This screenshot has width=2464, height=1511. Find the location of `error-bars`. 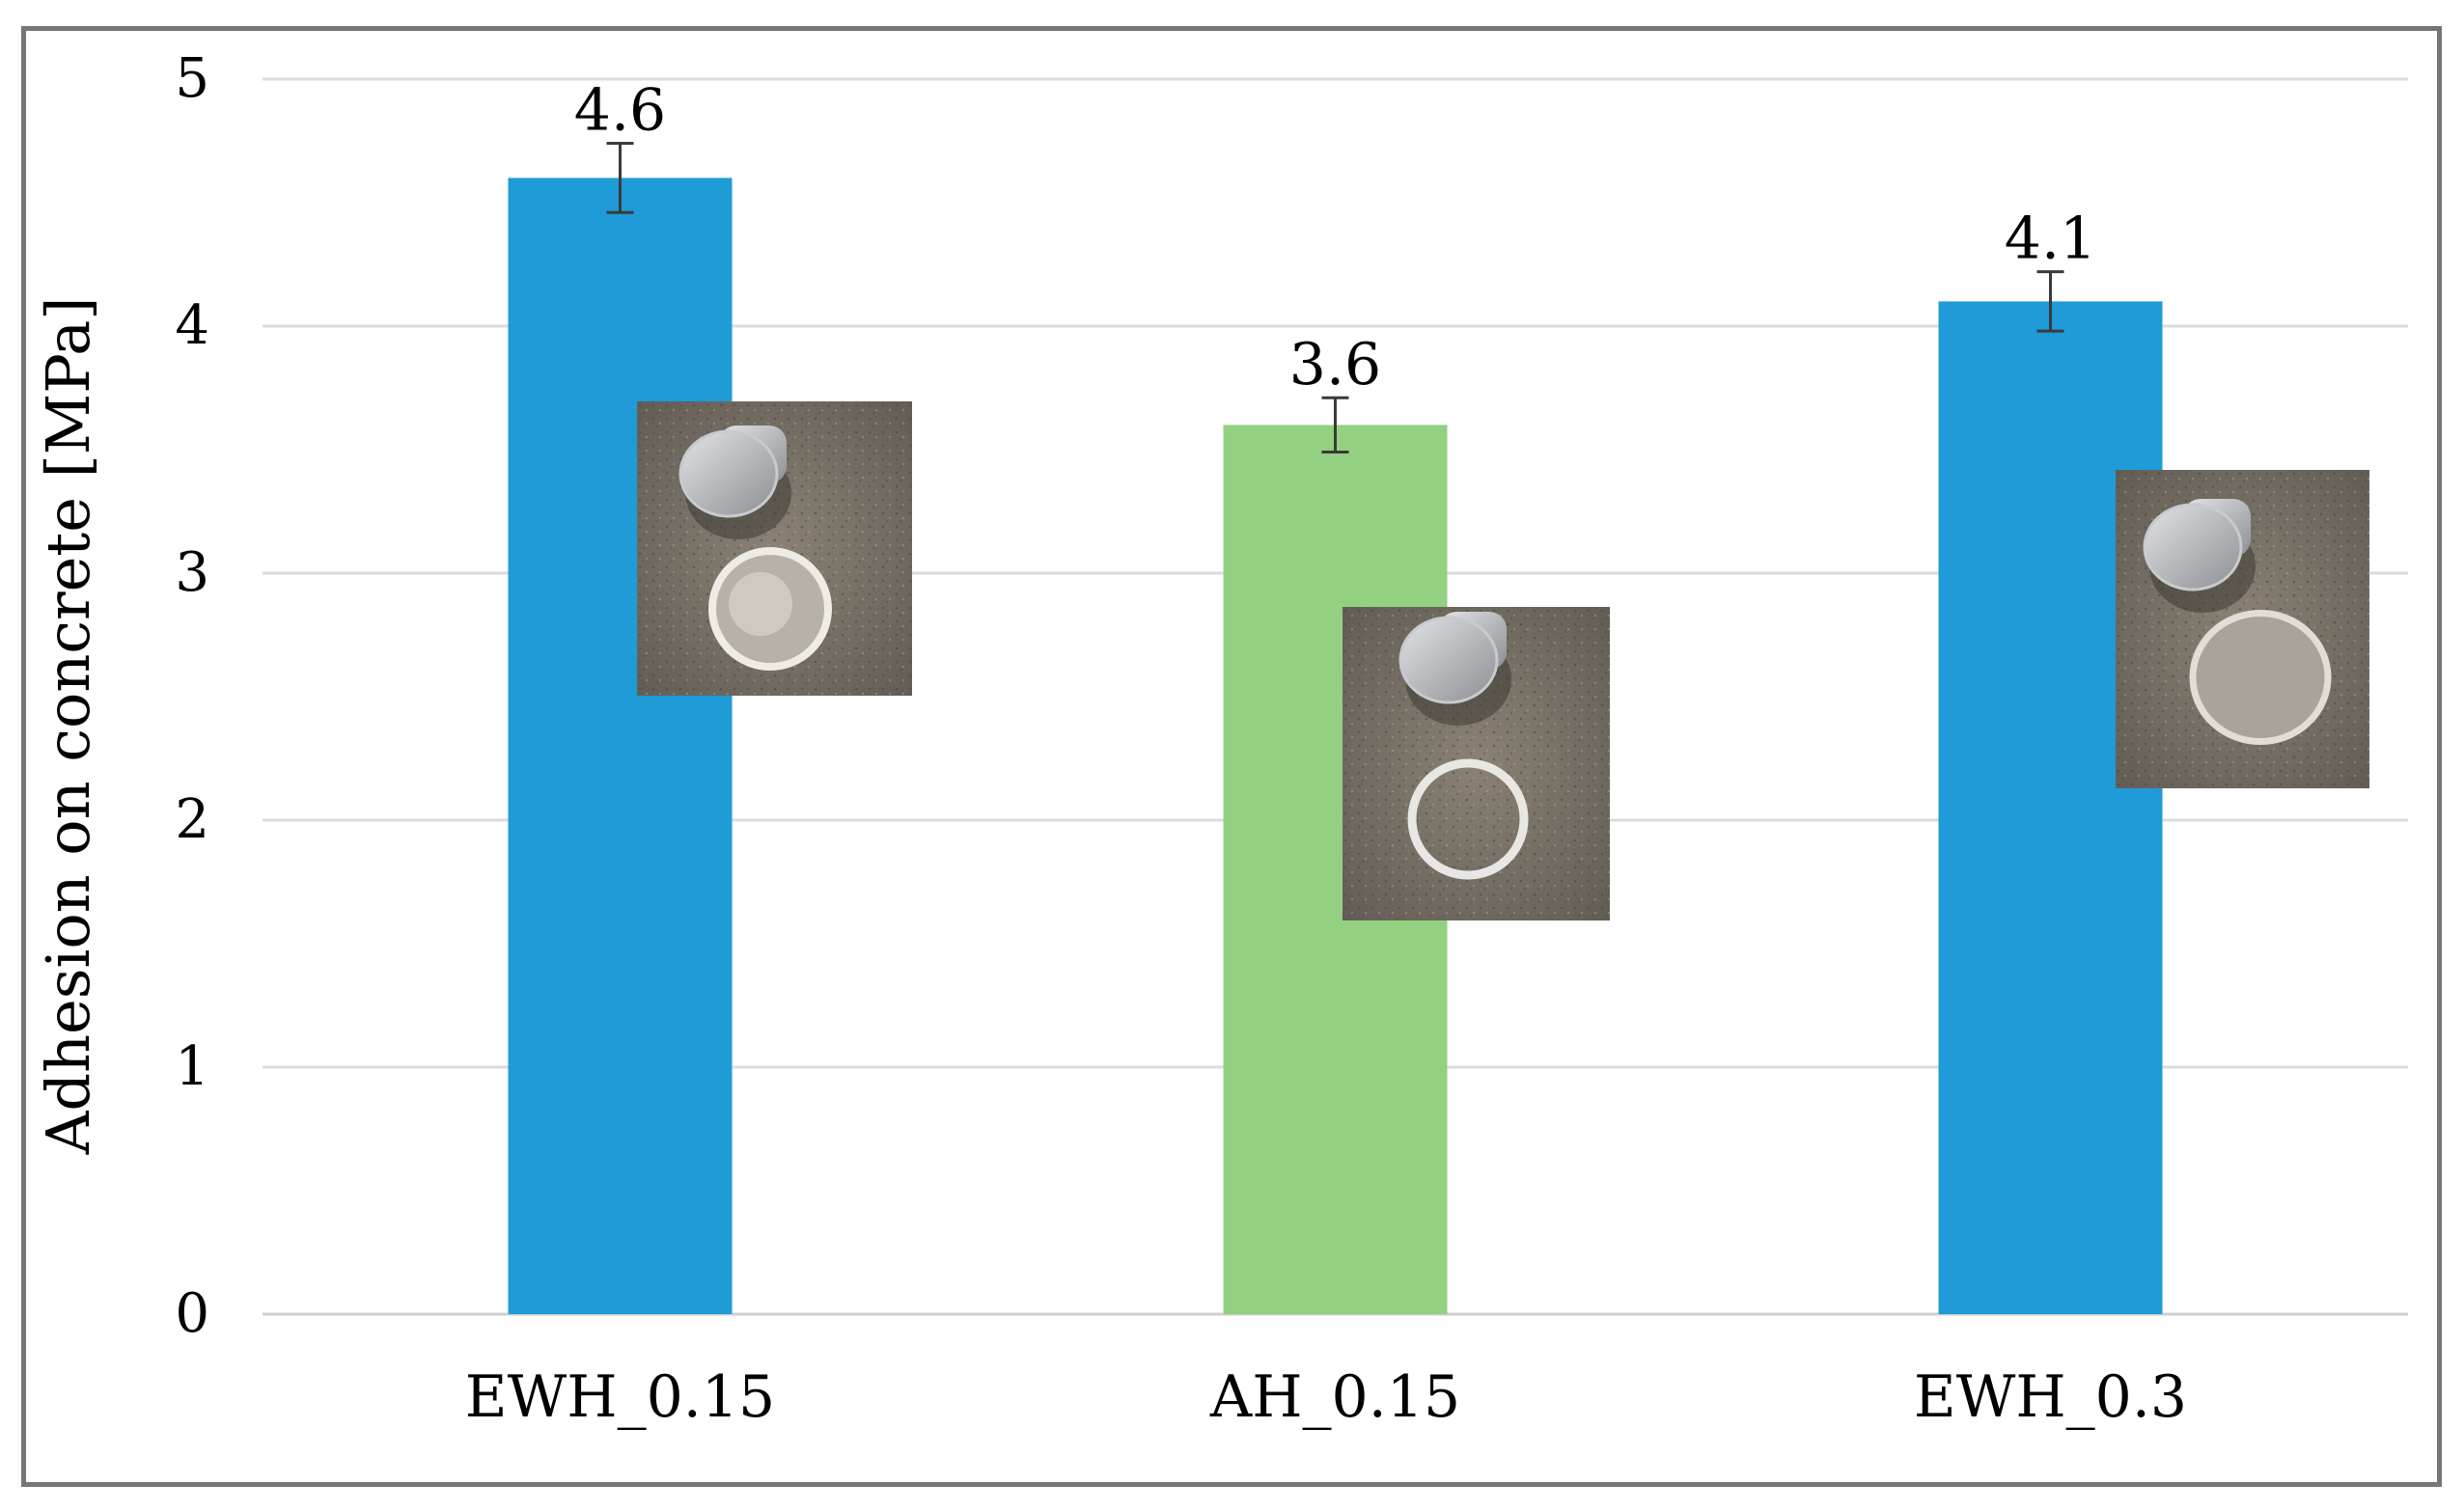

error-bars is located at coordinates (1335, 298).